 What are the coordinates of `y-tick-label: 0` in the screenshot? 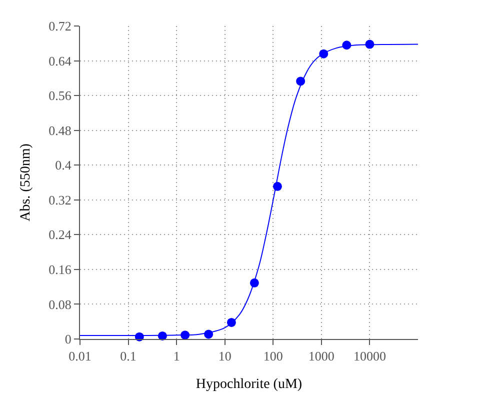 It's located at (68, 339).